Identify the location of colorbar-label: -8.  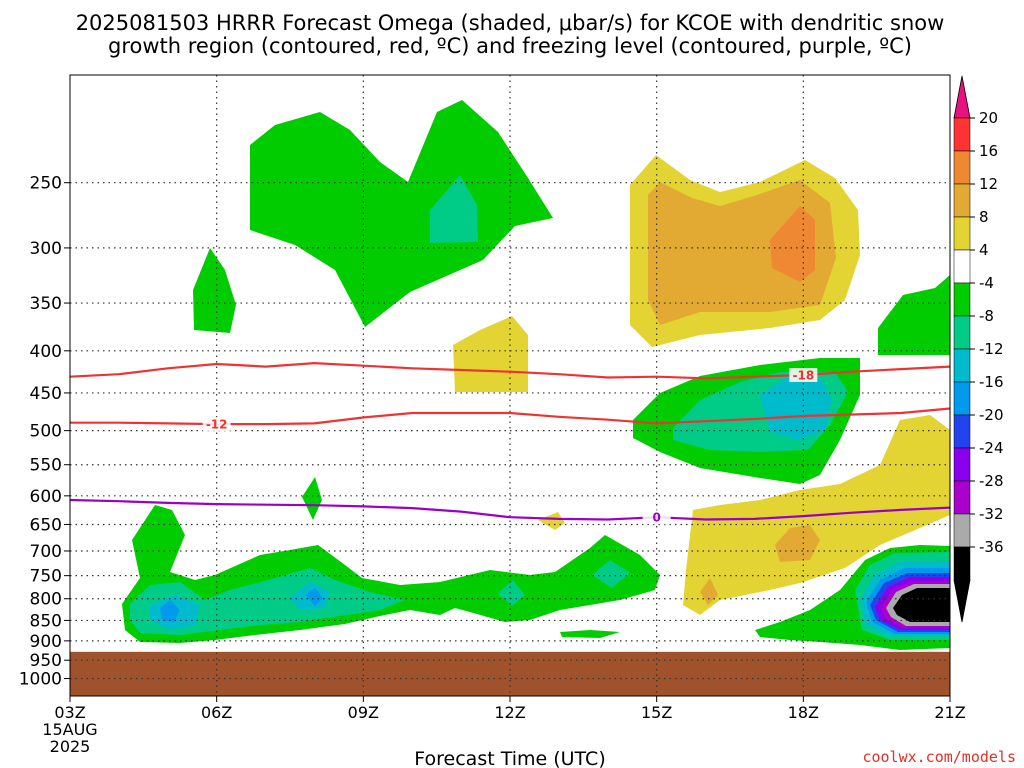
(986, 316).